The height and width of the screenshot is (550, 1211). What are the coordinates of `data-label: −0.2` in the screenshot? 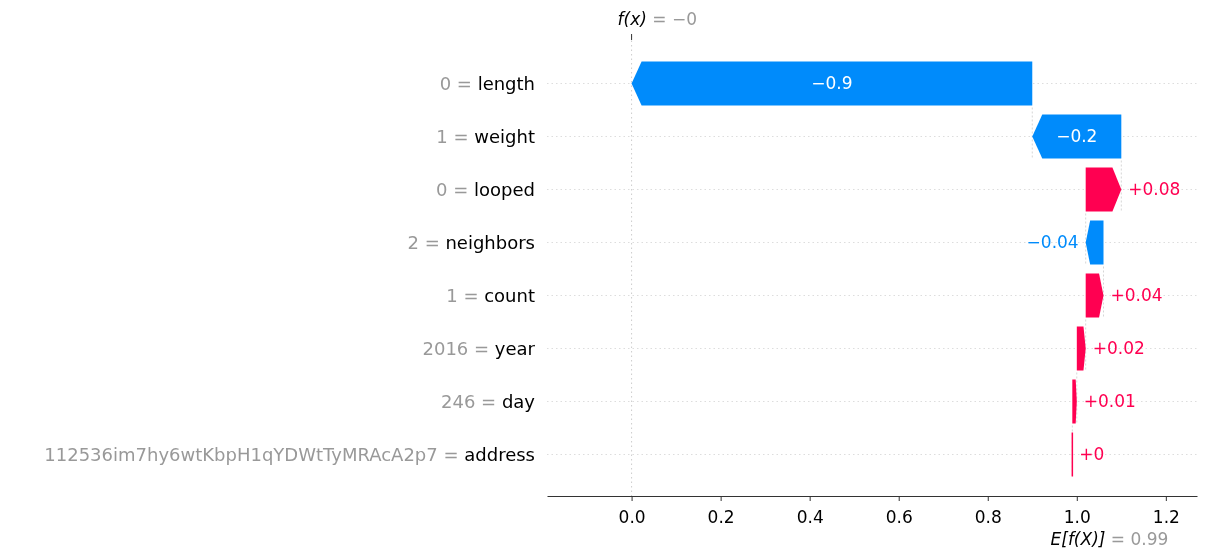 It's located at (1077, 136).